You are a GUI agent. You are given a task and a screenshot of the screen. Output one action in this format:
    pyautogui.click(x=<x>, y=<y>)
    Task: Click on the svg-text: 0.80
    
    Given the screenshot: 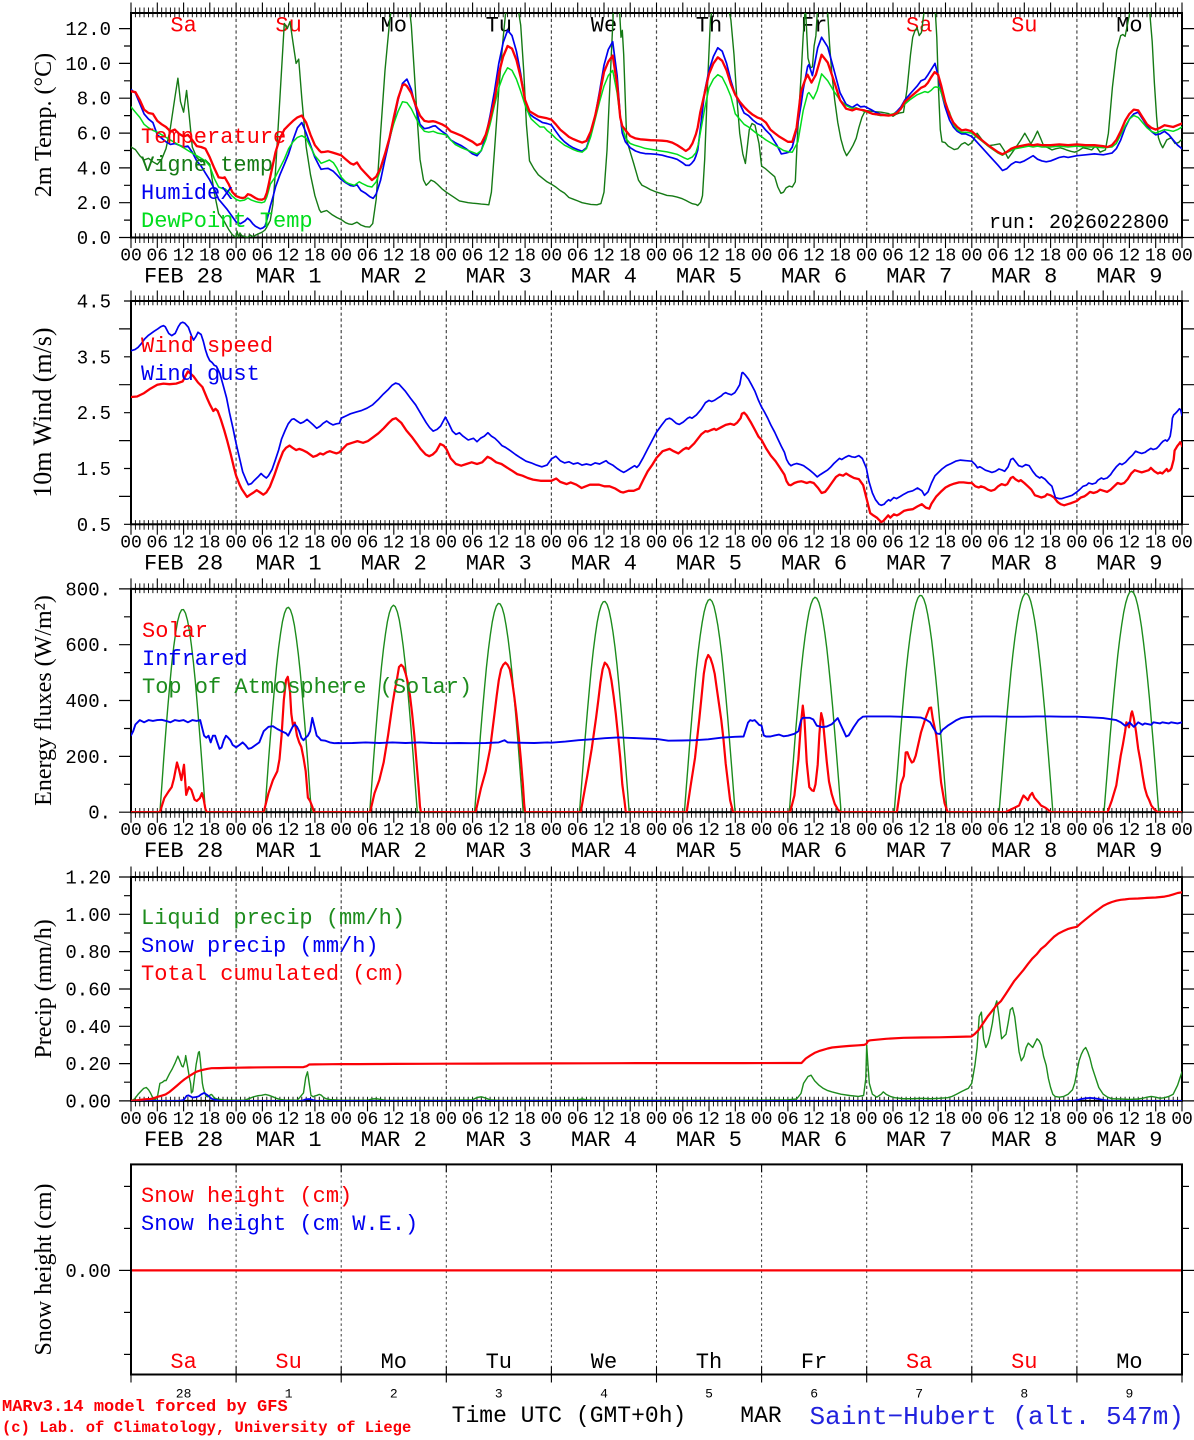 What is the action you would take?
    pyautogui.click(x=88, y=953)
    